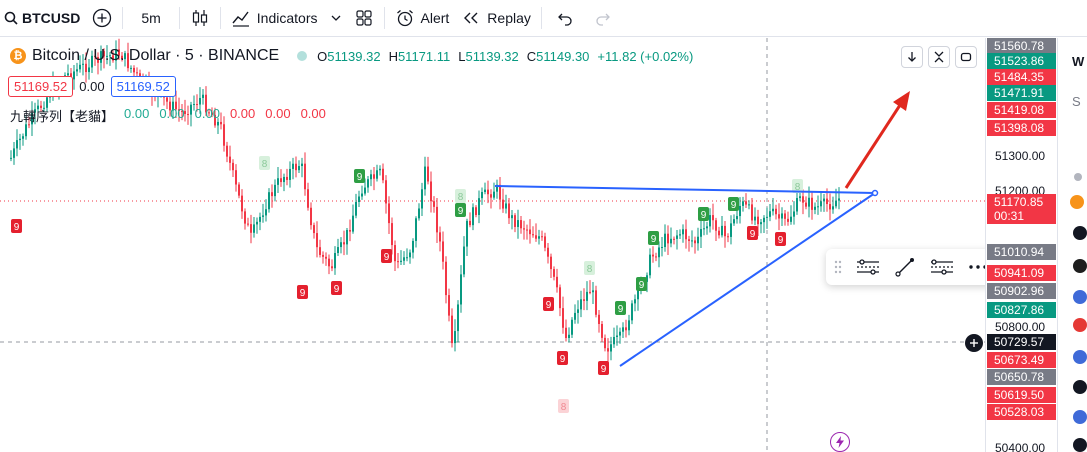  What do you see at coordinates (1076, 101) in the screenshot?
I see `watchlist-search-fragment: S` at bounding box center [1076, 101].